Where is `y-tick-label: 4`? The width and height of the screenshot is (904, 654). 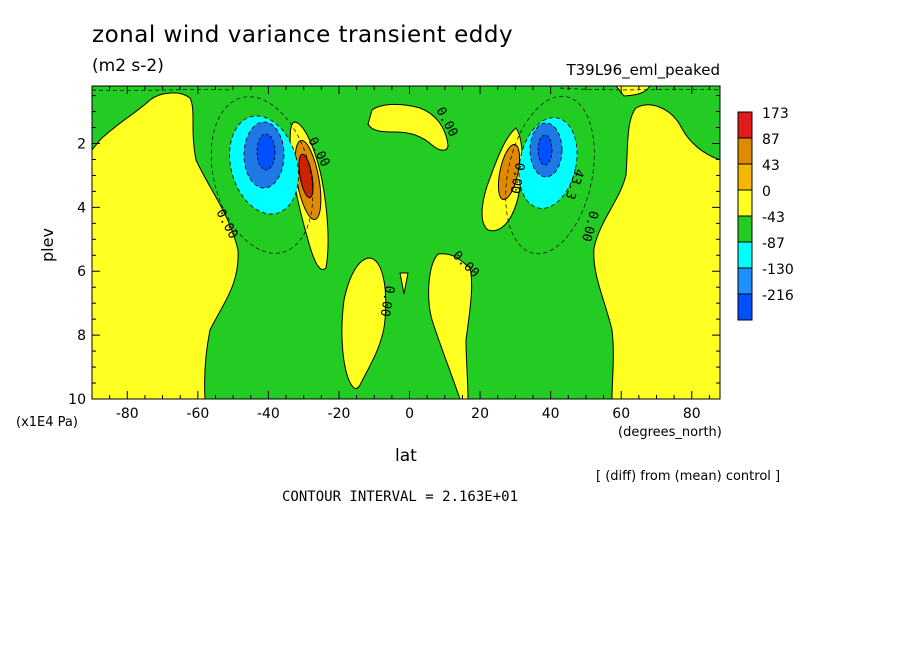 y-tick-label: 4 is located at coordinates (81, 208).